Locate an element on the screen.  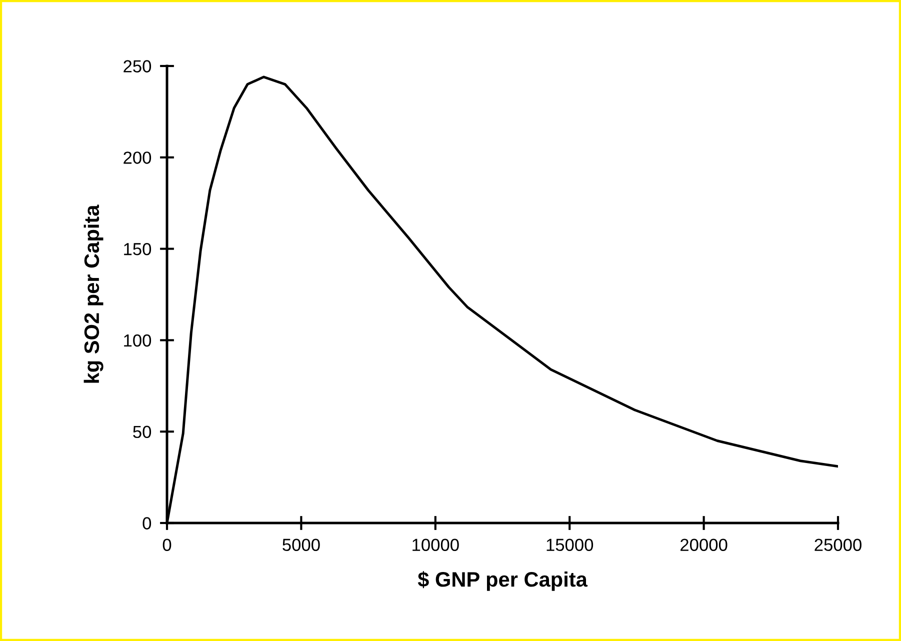
x-tick-label: 20000 is located at coordinates (704, 545).